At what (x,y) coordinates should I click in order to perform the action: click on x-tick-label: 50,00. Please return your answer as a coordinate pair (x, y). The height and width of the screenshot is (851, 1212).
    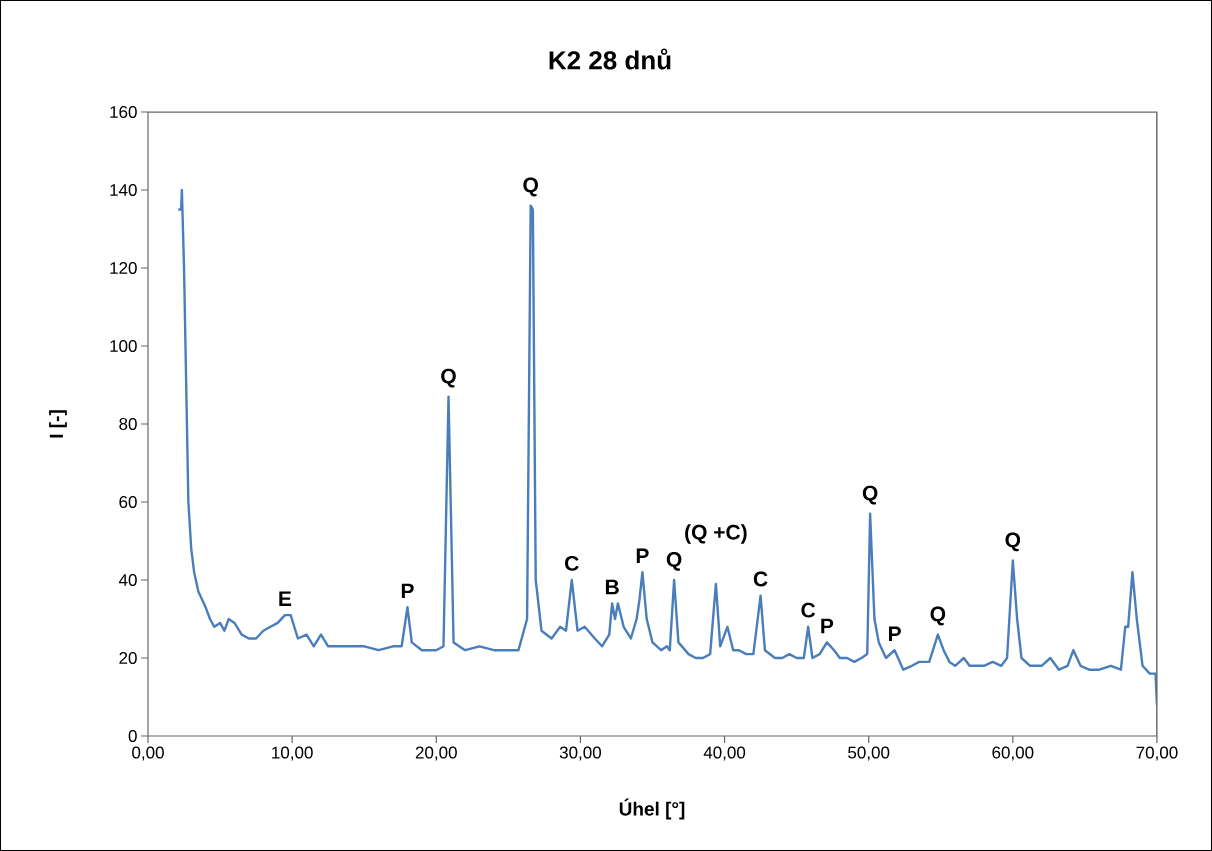
    Looking at the image, I should click on (869, 753).